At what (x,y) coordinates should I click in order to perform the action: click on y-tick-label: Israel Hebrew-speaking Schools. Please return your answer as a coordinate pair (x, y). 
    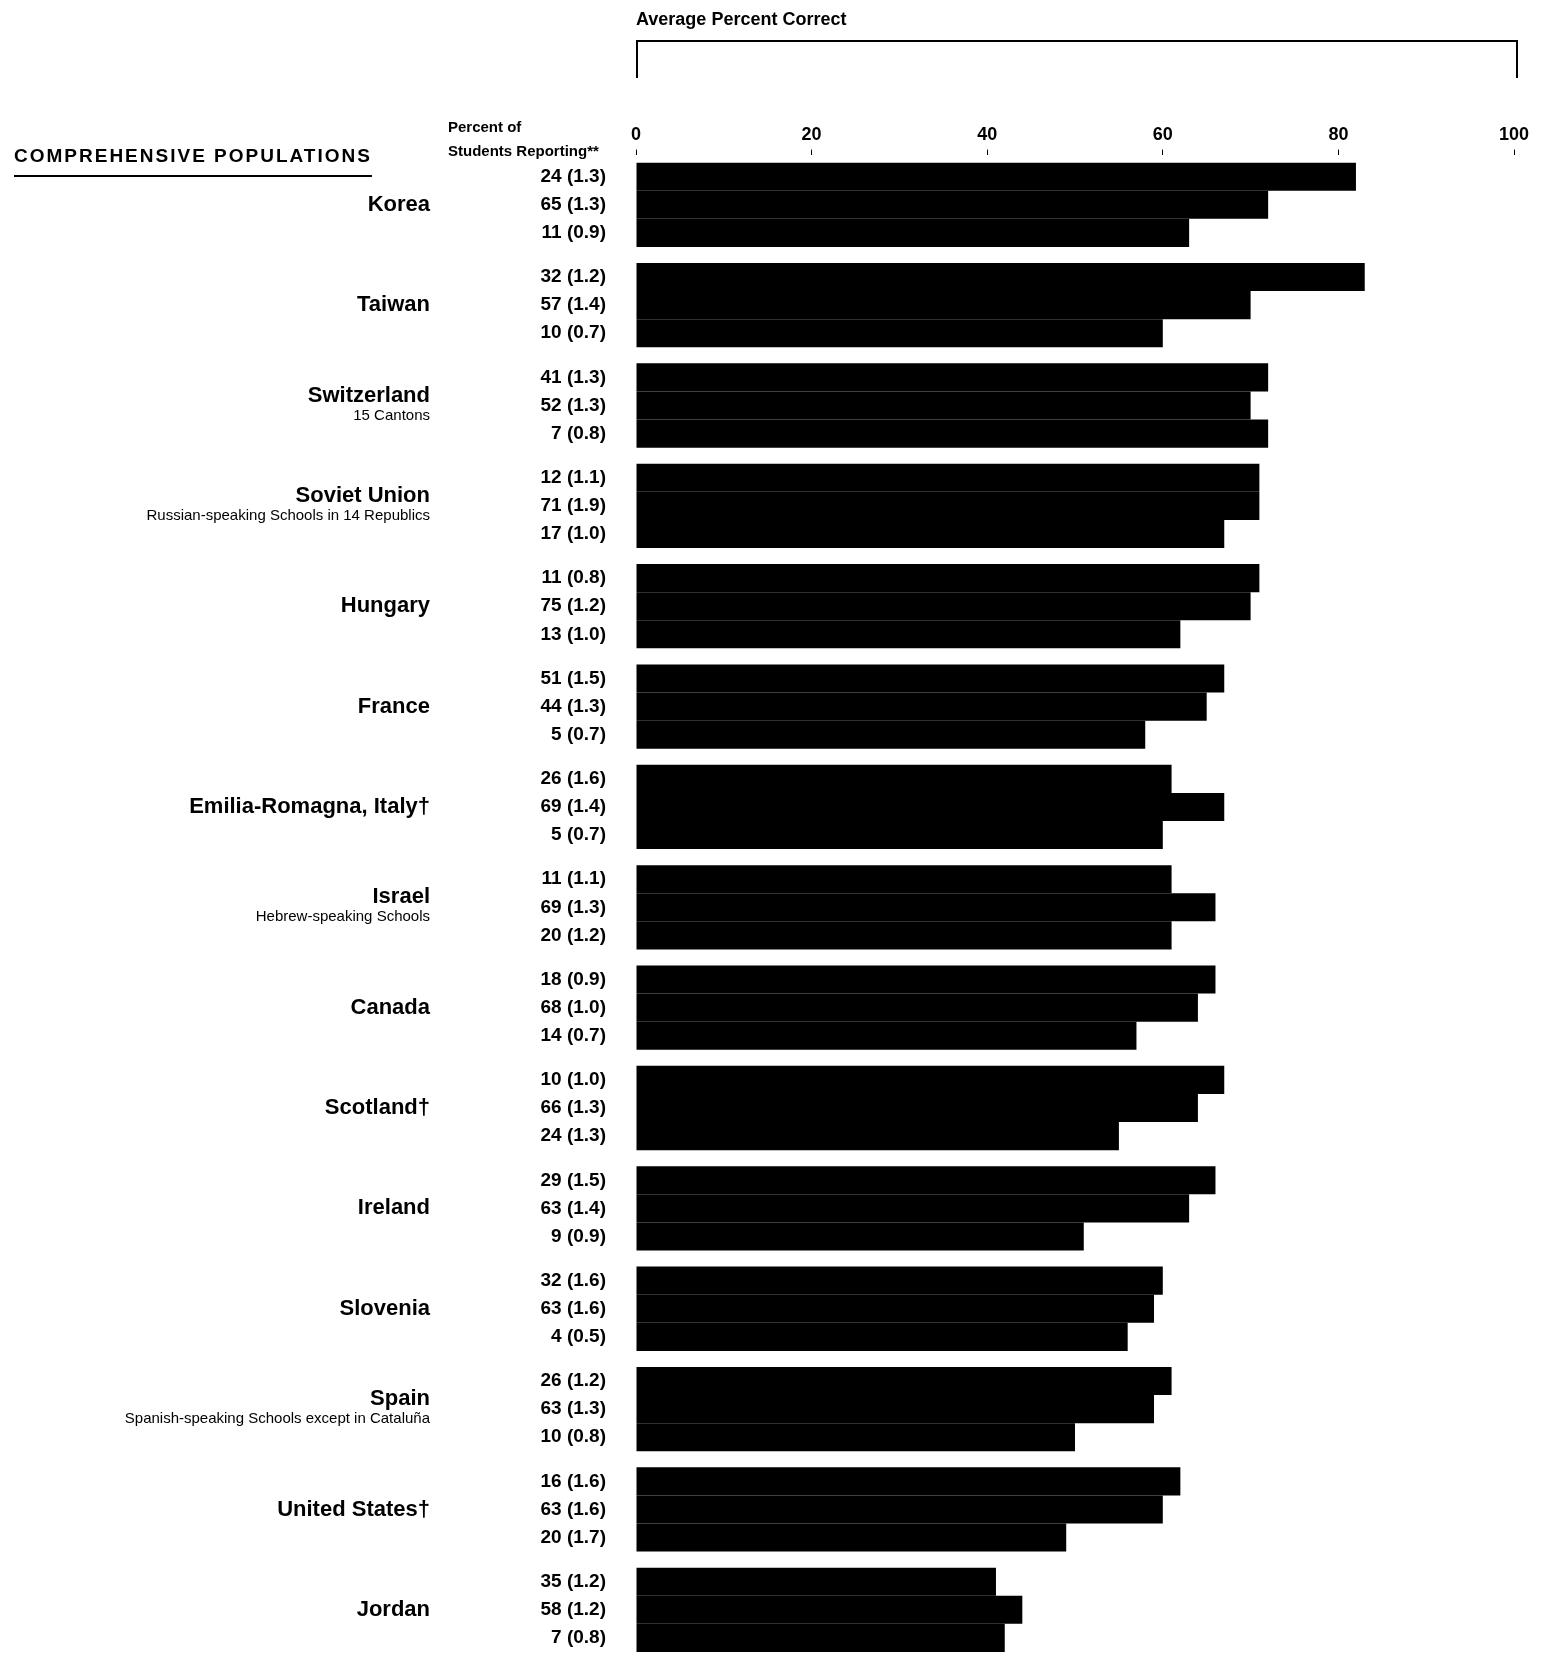
    Looking at the image, I should click on (342, 904).